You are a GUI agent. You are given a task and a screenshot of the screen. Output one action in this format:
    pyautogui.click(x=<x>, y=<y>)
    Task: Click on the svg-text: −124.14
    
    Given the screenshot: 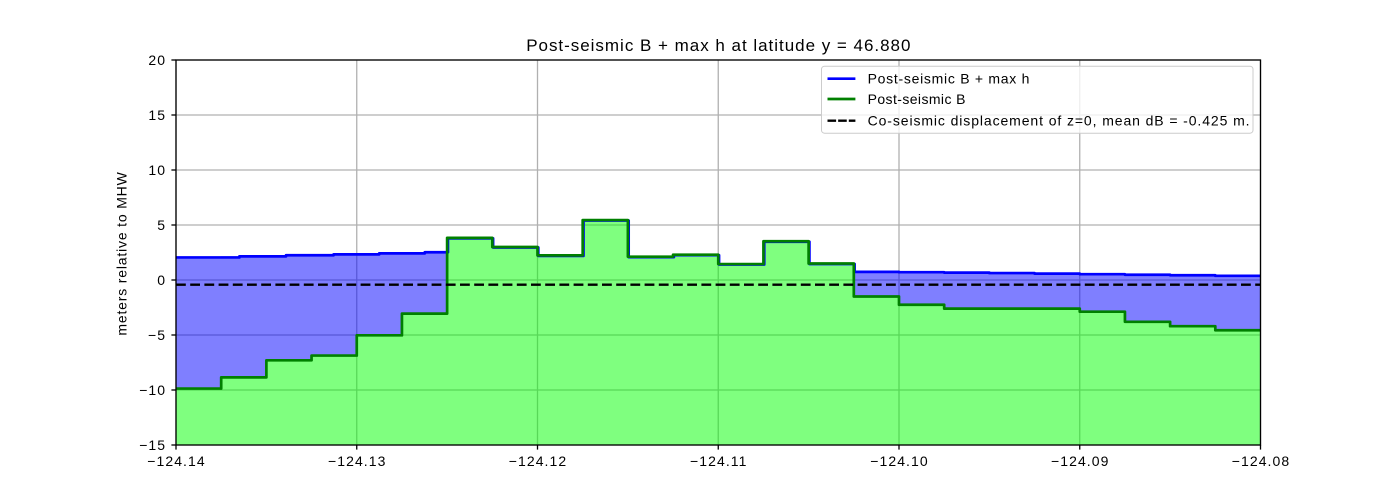 What is the action you would take?
    pyautogui.click(x=176, y=461)
    